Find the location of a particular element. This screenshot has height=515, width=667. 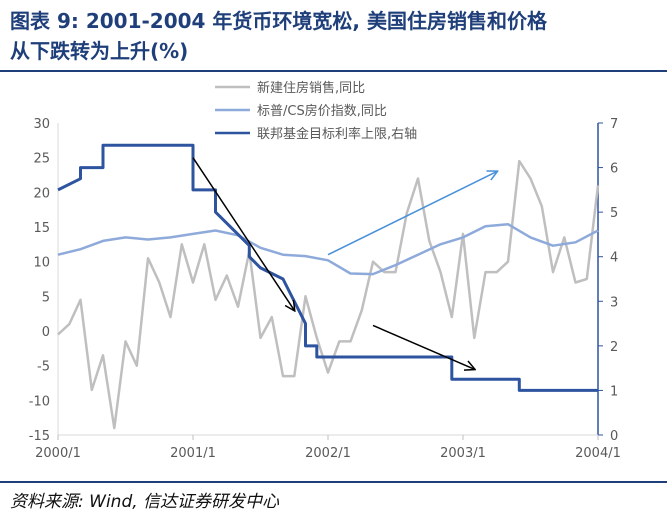

x-tick-label: 2003/1 is located at coordinates (463, 453).